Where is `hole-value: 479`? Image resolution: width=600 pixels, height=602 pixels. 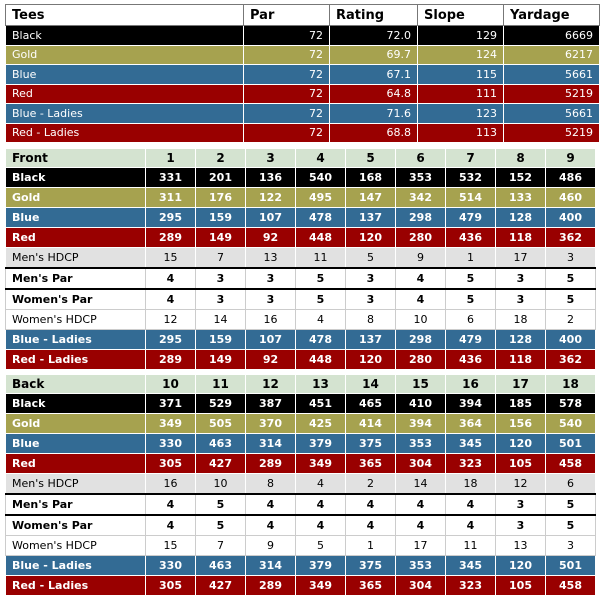
hole-value: 479 is located at coordinates (470, 217).